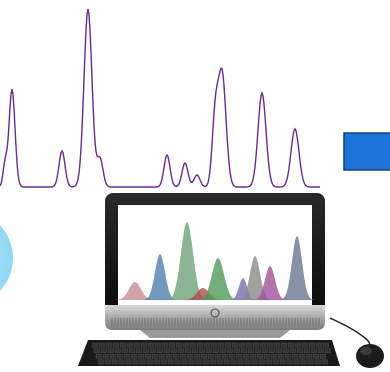  What do you see at coordinates (366, 351) in the screenshot?
I see `mouse-highlight` at bounding box center [366, 351].